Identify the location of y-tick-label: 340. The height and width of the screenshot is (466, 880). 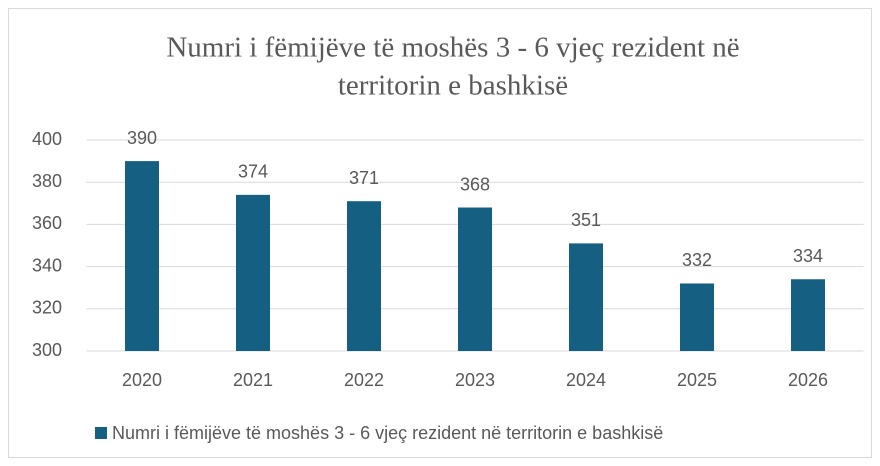
(47, 265).